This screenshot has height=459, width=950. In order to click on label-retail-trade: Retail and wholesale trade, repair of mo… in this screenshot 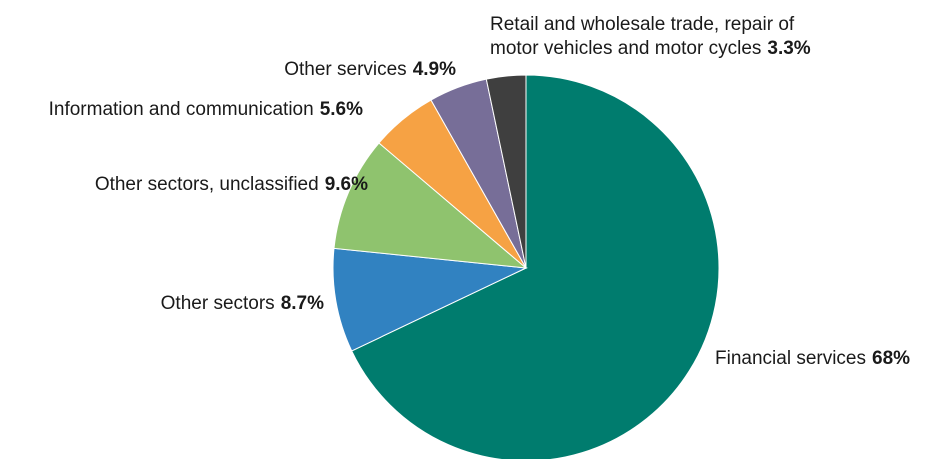, I will do `click(650, 37)`.